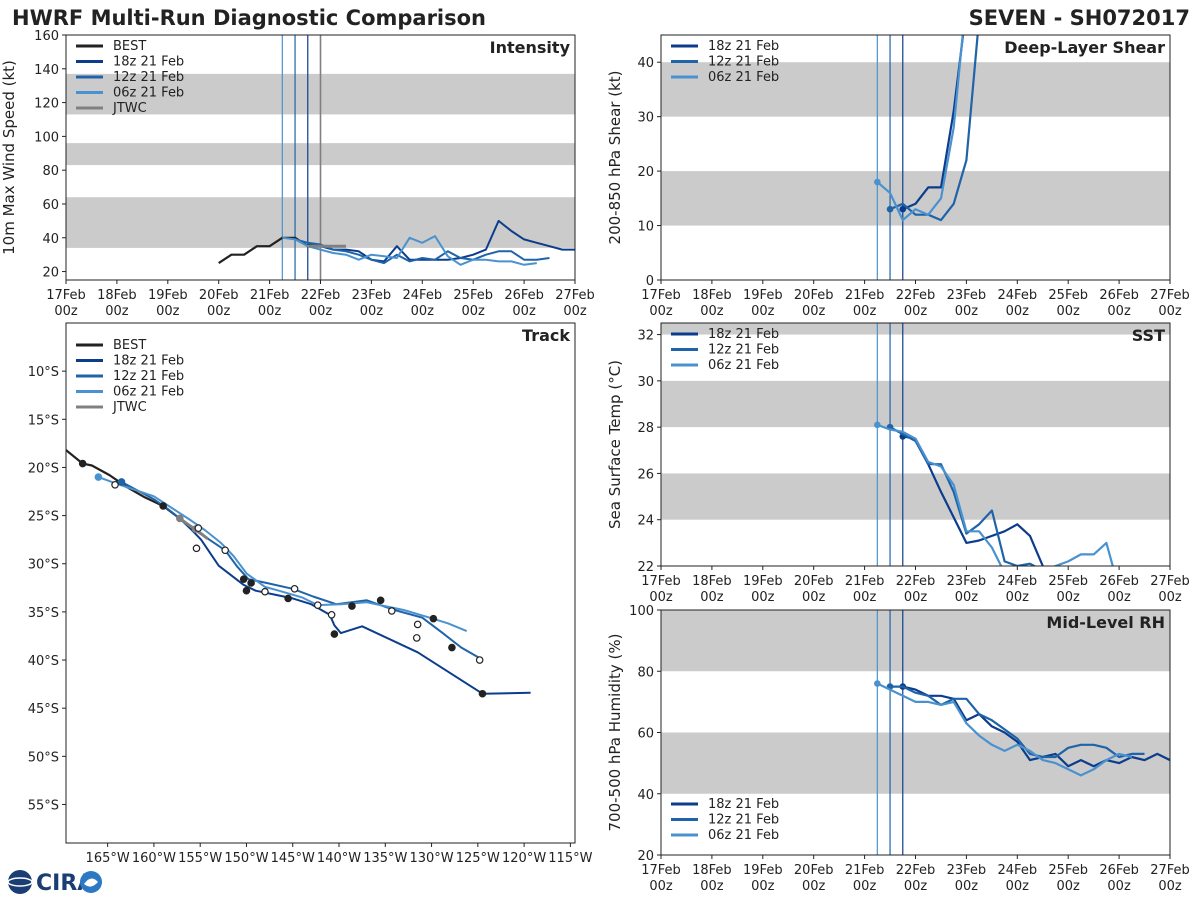 The width and height of the screenshot is (1200, 900). I want to click on xtick-day-shear-9: 26Feb, so click(1119, 295).